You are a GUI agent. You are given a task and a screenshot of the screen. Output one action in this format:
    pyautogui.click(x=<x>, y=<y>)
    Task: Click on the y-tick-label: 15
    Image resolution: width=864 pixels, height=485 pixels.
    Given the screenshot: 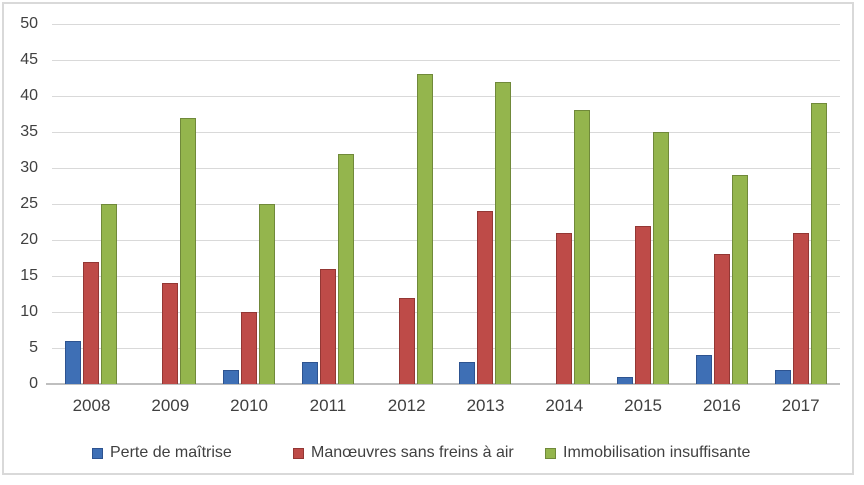 What is the action you would take?
    pyautogui.click(x=29, y=275)
    